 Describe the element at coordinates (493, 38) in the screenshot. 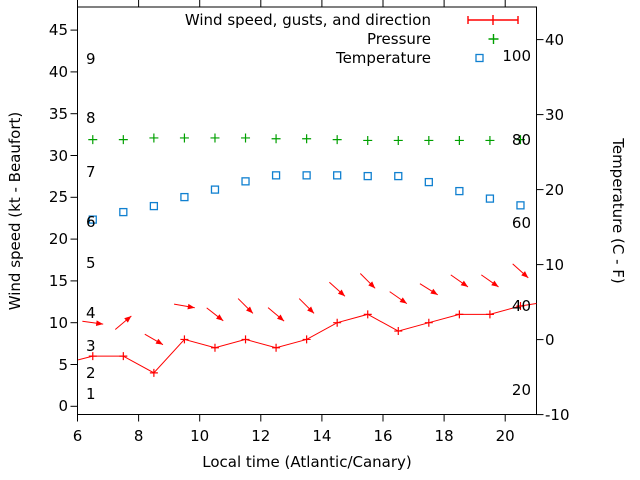

I see `pressure-legend-sample-icon` at that location.